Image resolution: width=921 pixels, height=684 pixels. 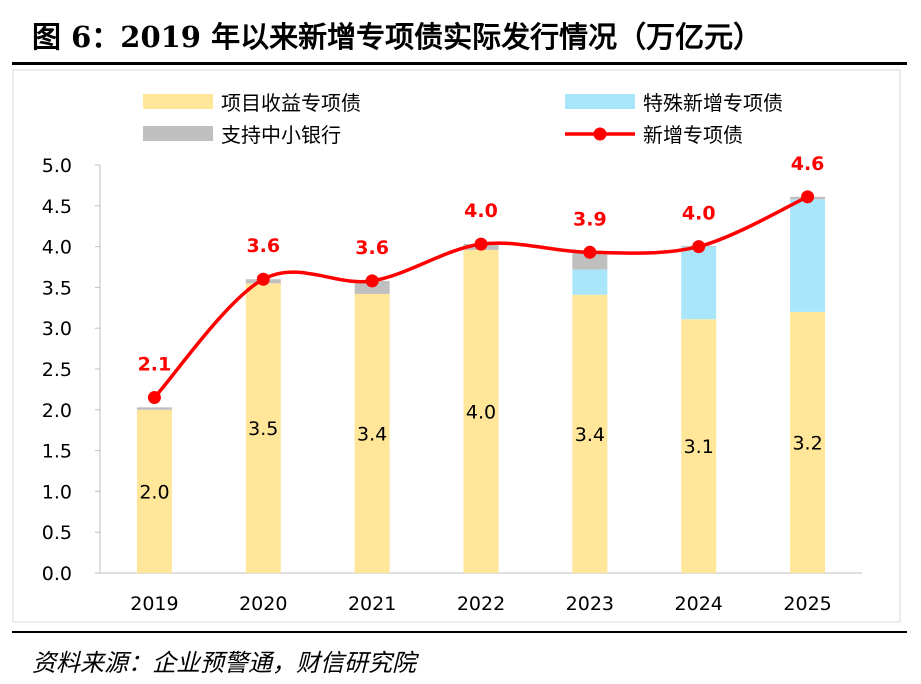 I want to click on y-tick-label: 0.0, so click(x=57, y=574).